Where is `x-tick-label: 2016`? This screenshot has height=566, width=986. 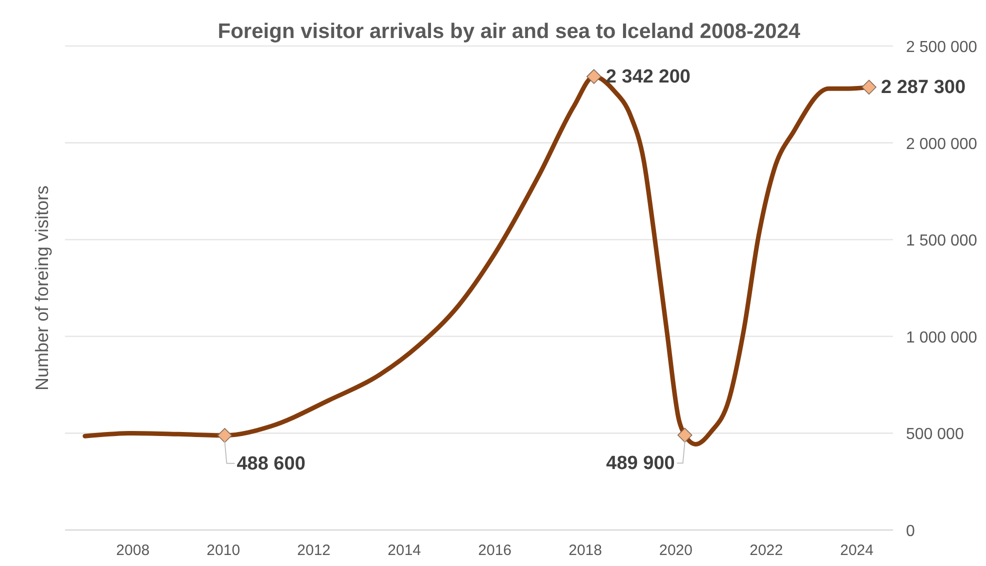 x-tick-label: 2016 is located at coordinates (495, 550).